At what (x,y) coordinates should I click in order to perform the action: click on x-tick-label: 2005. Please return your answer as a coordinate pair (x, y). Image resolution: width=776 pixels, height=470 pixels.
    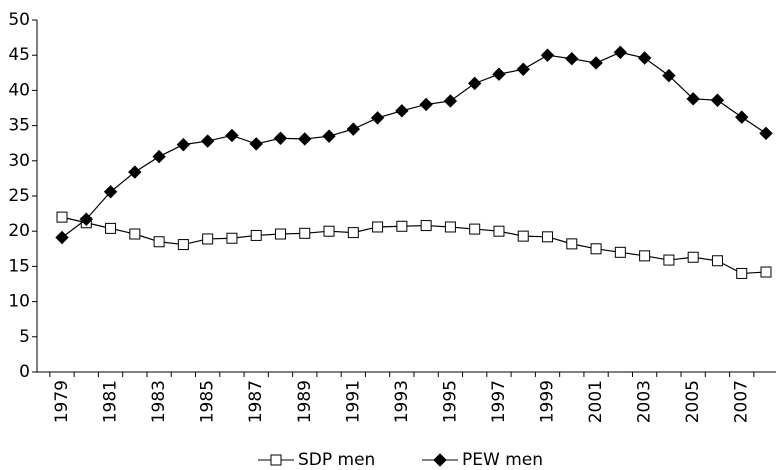
    Looking at the image, I should click on (693, 401).